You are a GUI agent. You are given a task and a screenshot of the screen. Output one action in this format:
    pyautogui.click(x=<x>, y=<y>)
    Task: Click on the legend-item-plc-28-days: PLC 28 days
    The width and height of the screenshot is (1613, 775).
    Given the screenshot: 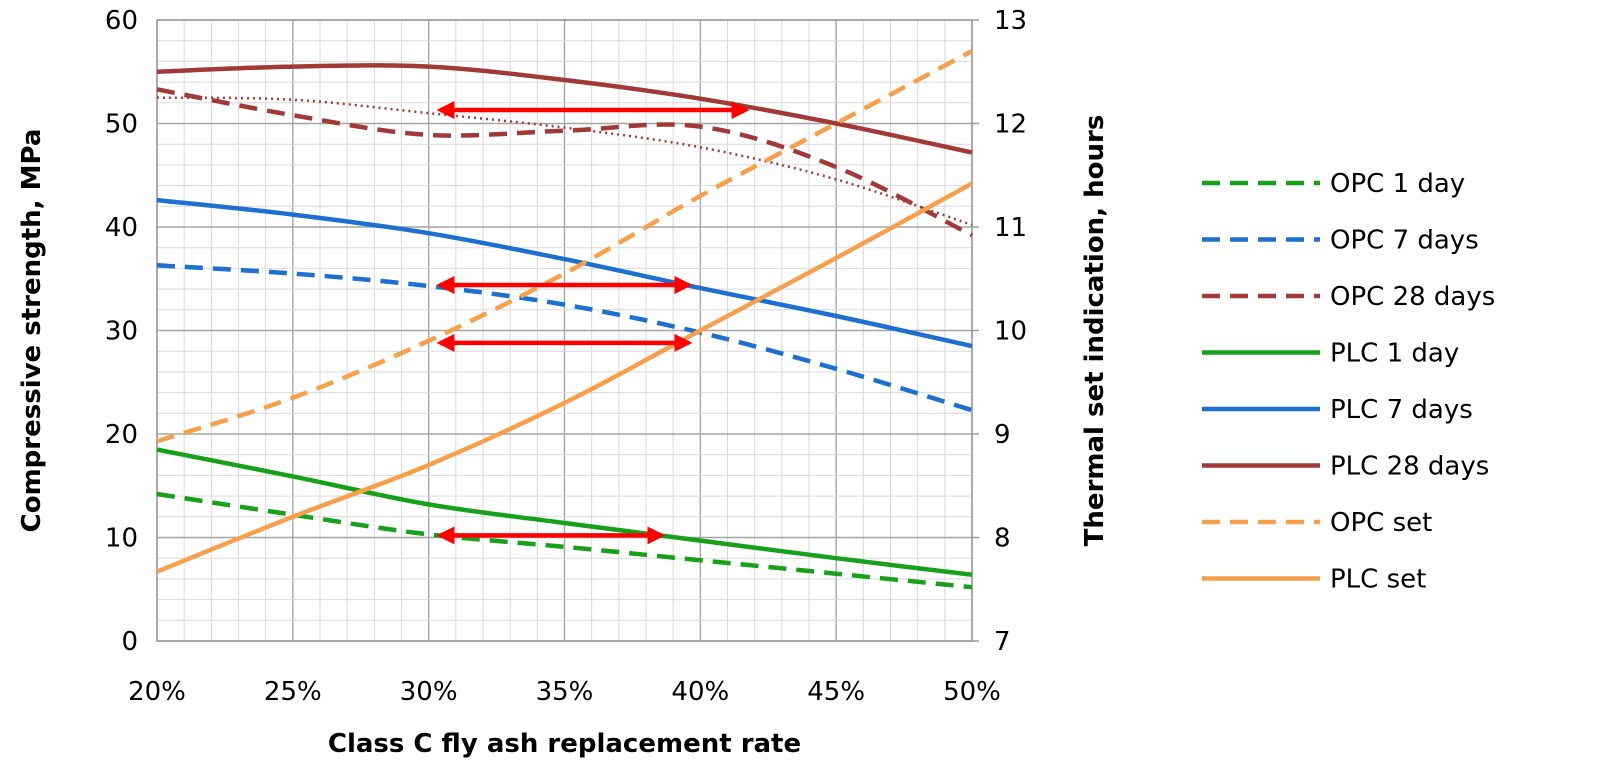 What is the action you would take?
    pyautogui.click(x=1345, y=467)
    